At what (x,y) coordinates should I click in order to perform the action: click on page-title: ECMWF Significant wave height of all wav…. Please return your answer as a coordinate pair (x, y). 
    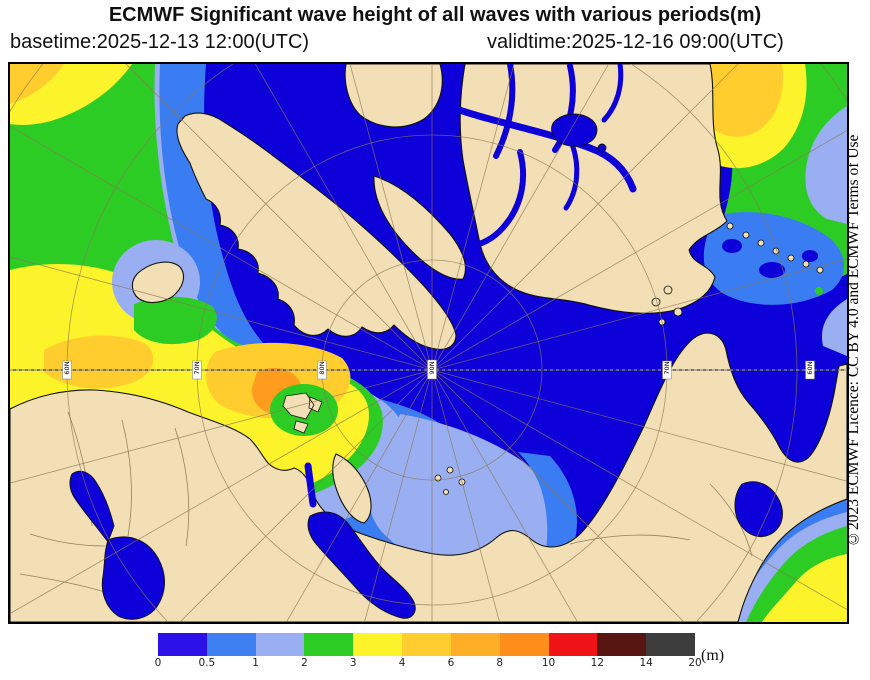
    Looking at the image, I should click on (435, 15).